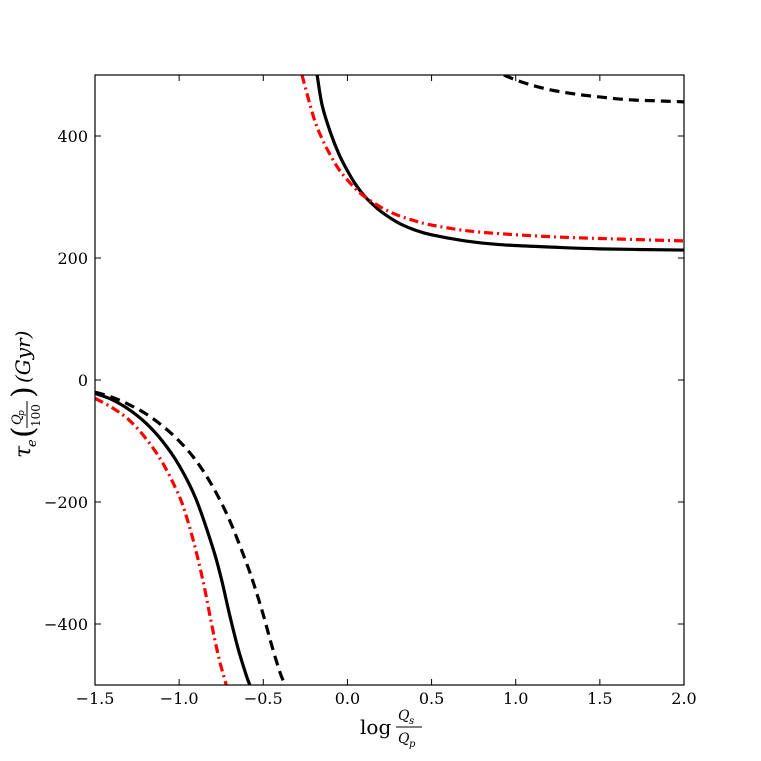 The width and height of the screenshot is (761, 761). I want to click on y-tick-label: −400, so click(66, 624).